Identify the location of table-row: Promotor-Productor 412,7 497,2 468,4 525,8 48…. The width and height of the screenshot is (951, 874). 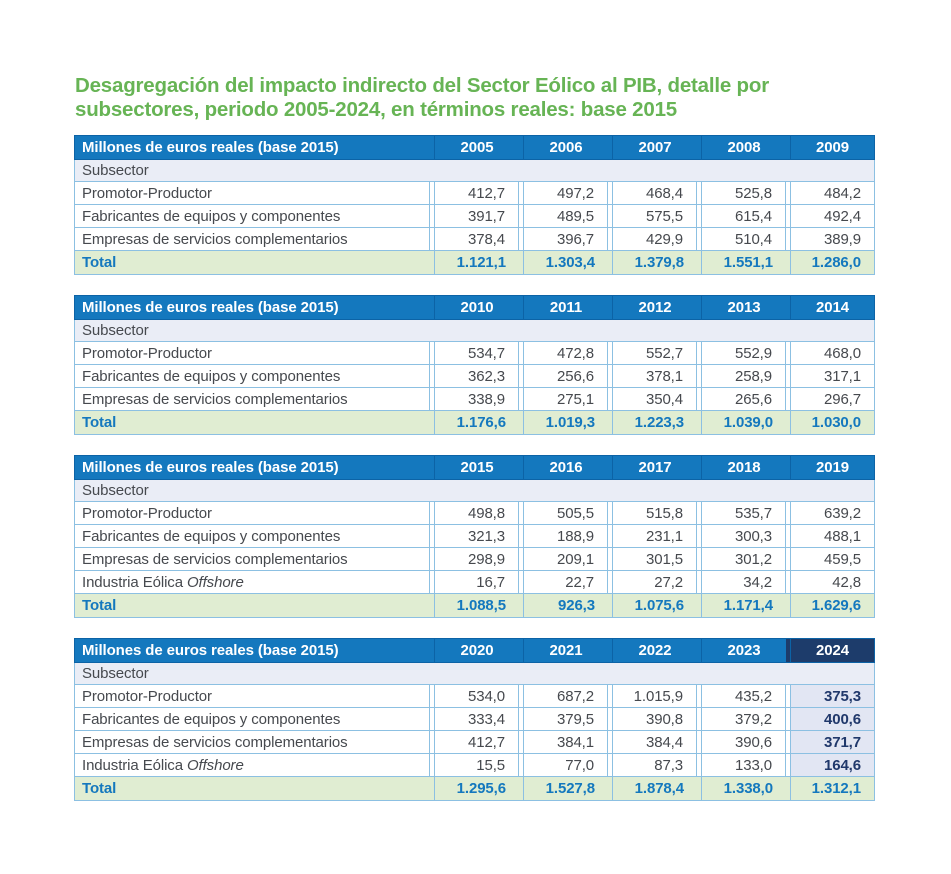
(474, 193).